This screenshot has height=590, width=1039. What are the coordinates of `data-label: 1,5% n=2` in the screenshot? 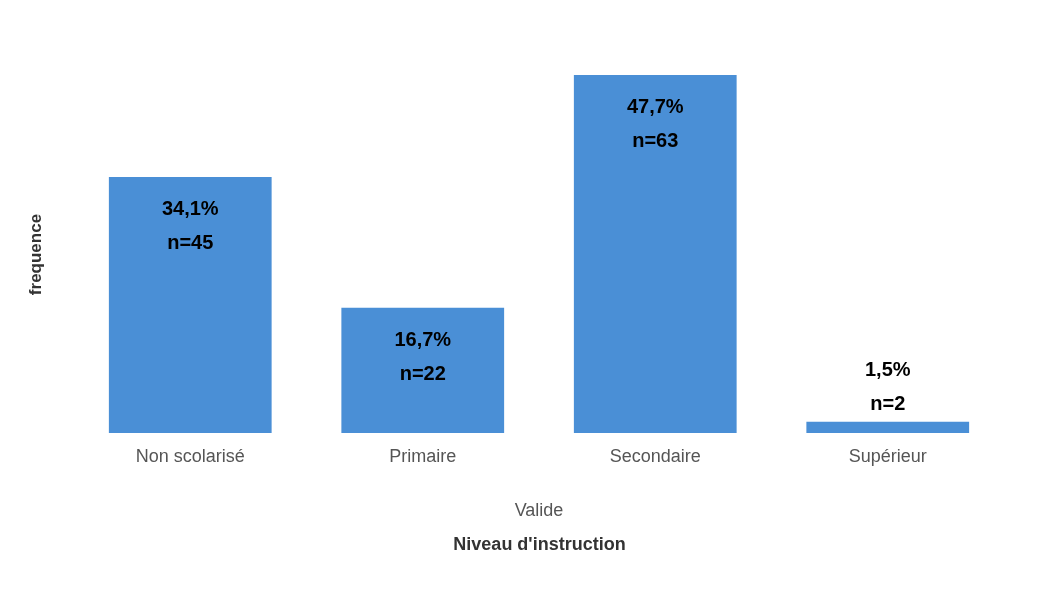 It's located at (887, 385).